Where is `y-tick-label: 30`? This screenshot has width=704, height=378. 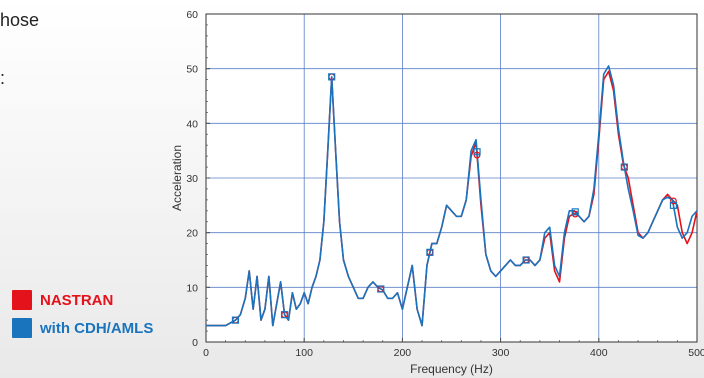
y-tick-label: 30 is located at coordinates (192, 179).